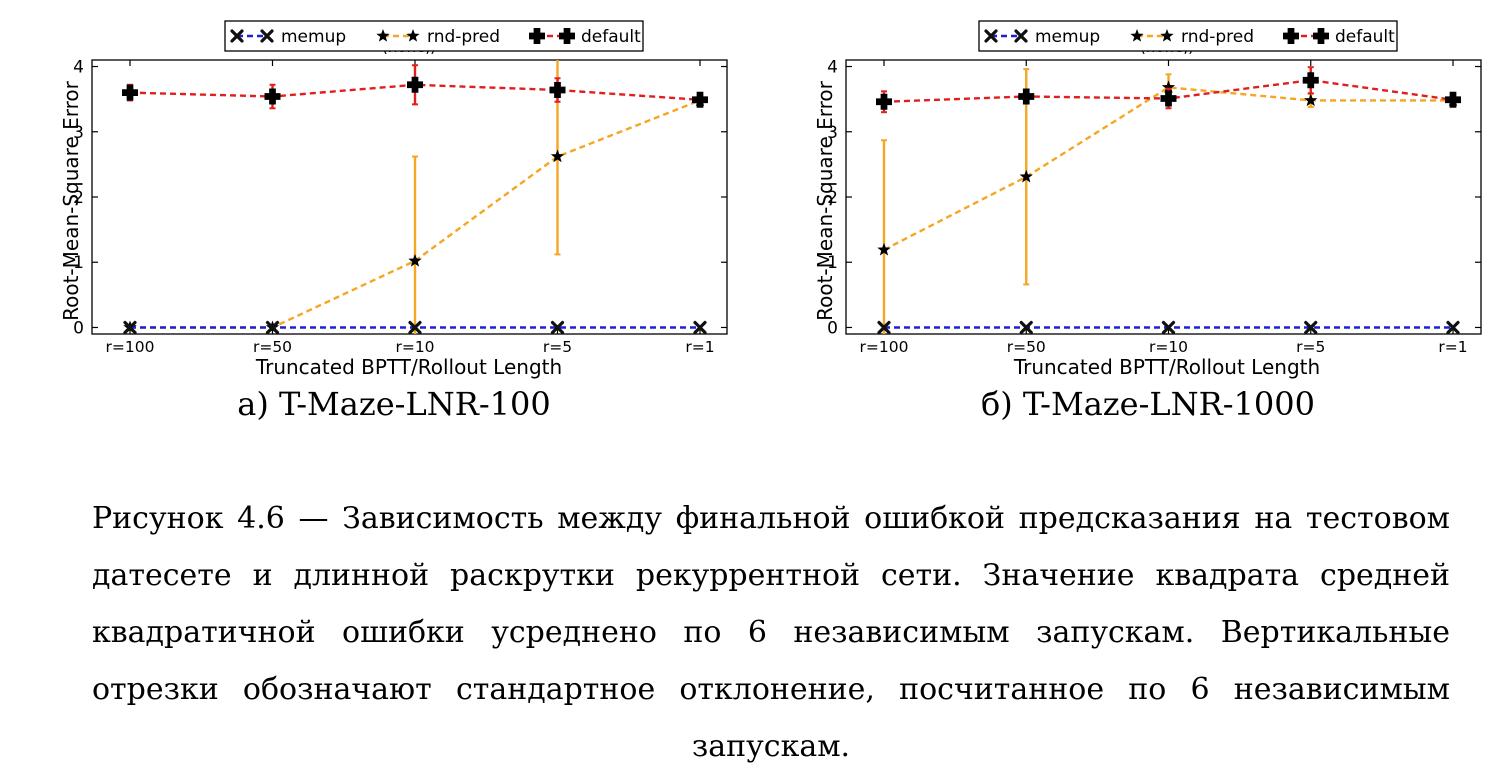 The image size is (1498, 779). I want to click on panel-label: а) T-Maze-LNR-100, so click(393, 404).